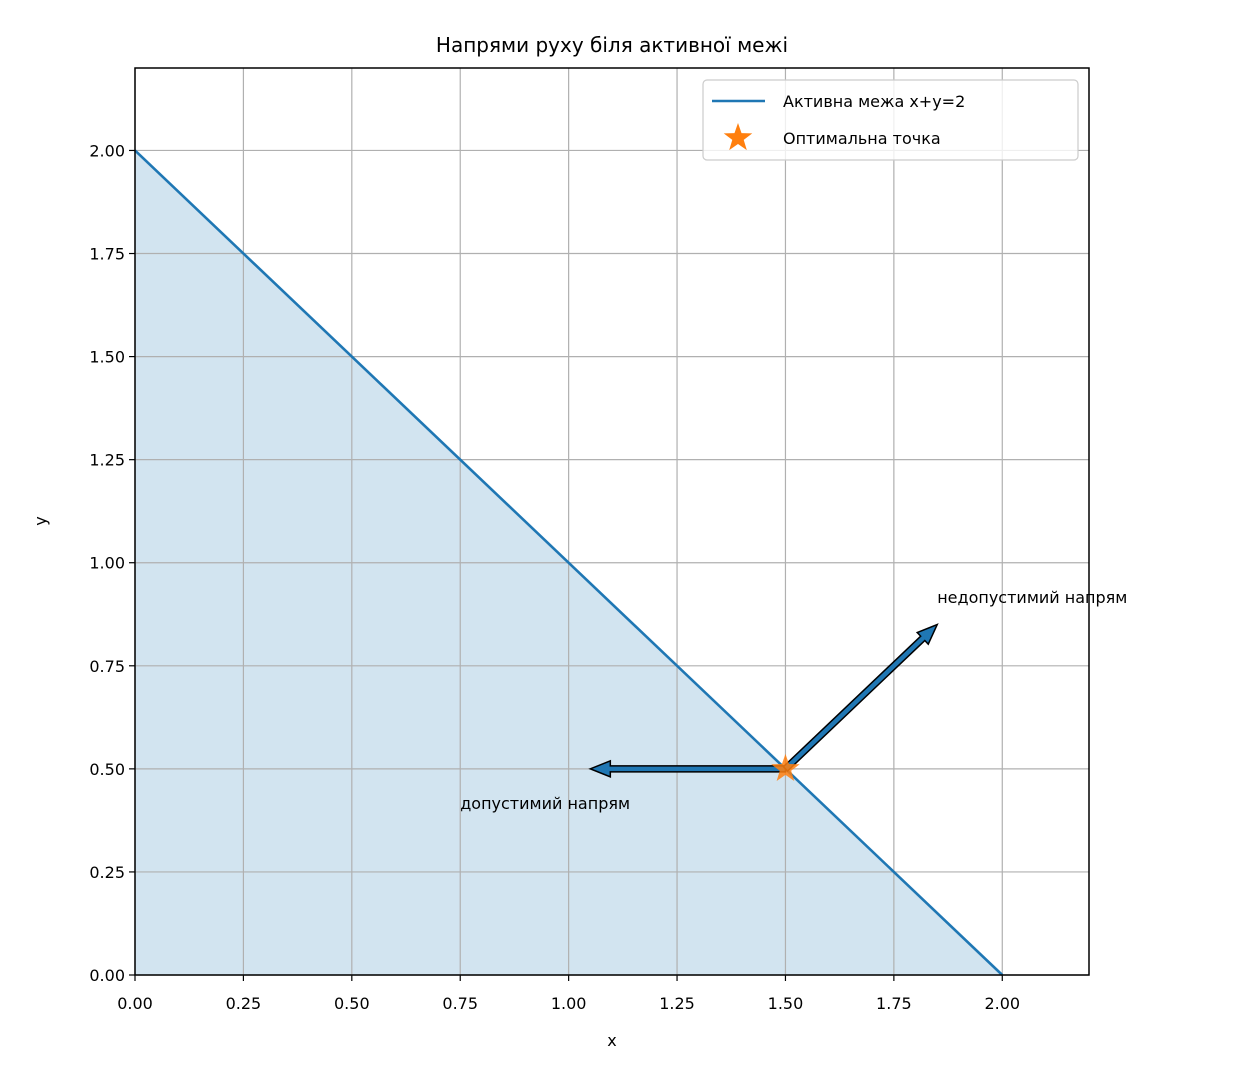 The image size is (1260, 1080). I want to click on y-tick-label: 0.75, so click(107, 666).